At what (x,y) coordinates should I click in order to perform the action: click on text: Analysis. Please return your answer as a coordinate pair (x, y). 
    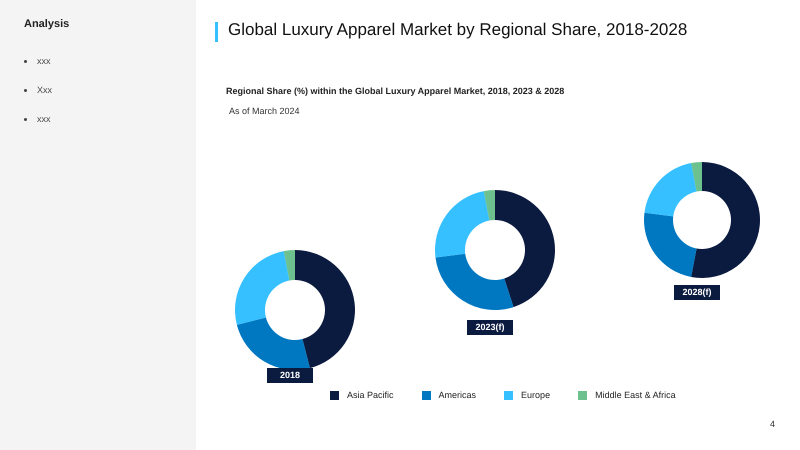
    Looking at the image, I should click on (47, 24).